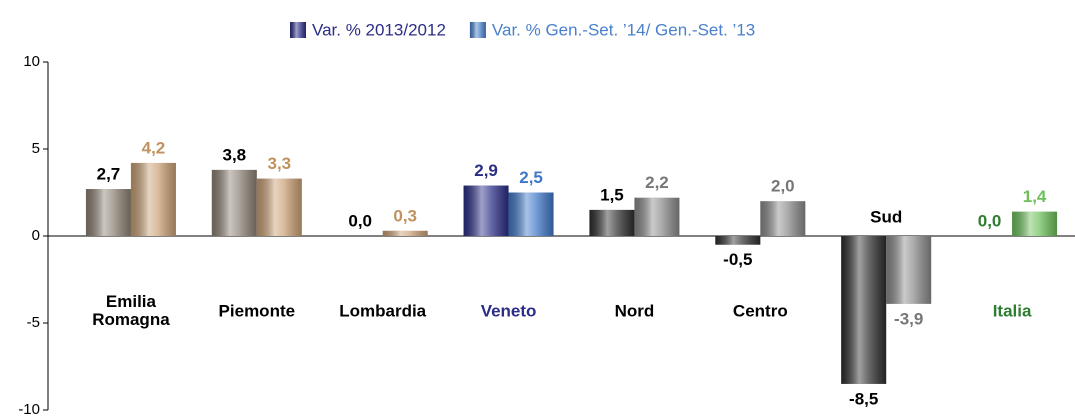 This screenshot has height=416, width=1075. What do you see at coordinates (1012, 310) in the screenshot?
I see `x-tick-label: Italia` at bounding box center [1012, 310].